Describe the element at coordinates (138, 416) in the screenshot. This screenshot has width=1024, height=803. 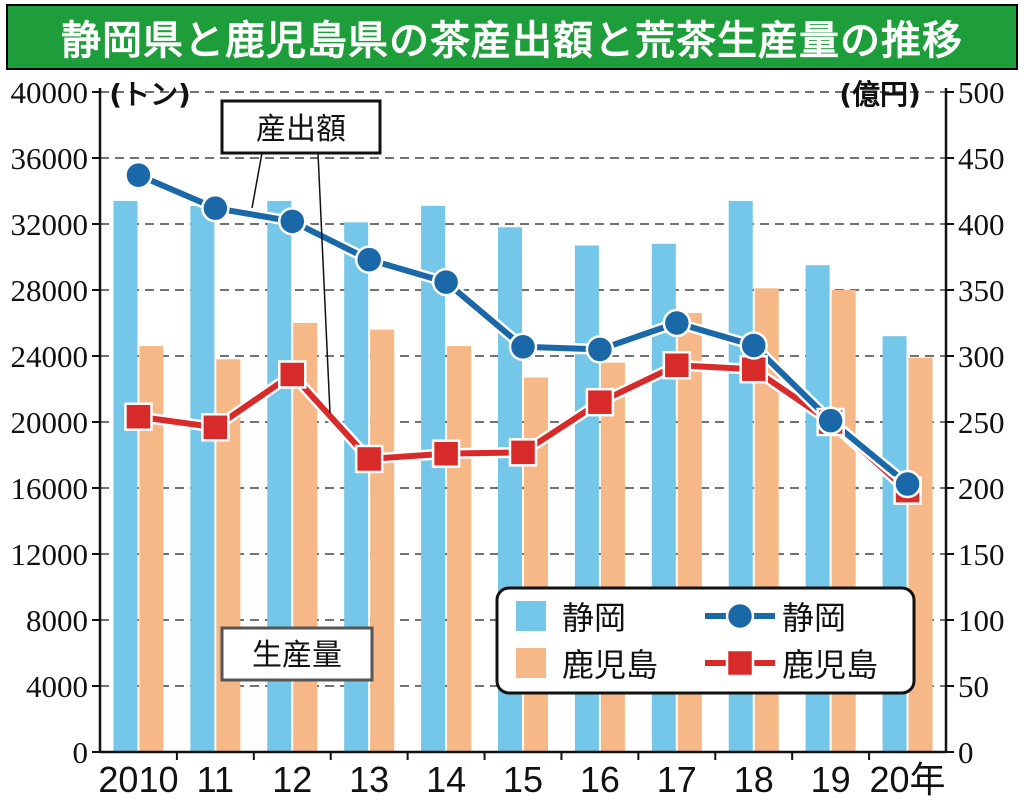
I see `marker-kagoshima-2010` at that location.